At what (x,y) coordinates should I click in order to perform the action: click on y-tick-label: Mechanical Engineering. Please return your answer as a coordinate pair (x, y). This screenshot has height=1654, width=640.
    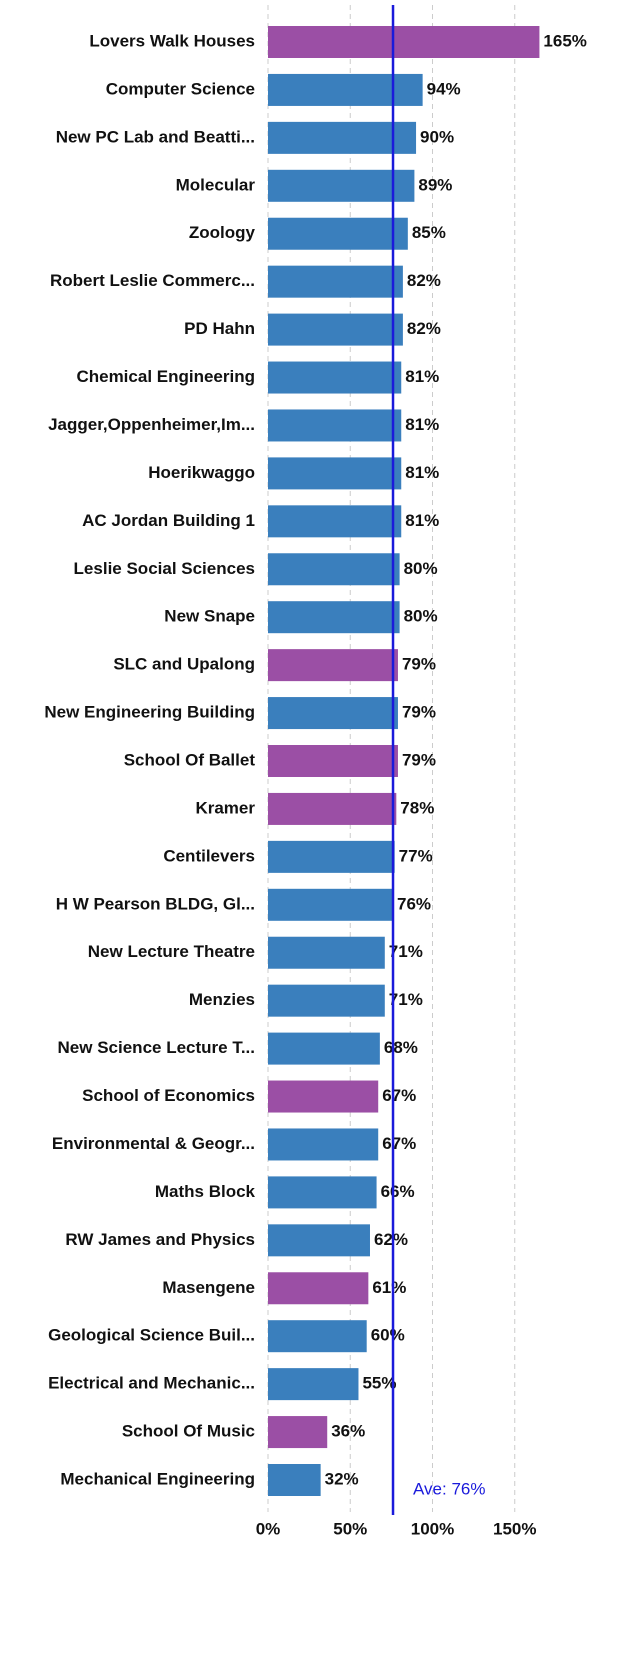
    Looking at the image, I should click on (157, 1478).